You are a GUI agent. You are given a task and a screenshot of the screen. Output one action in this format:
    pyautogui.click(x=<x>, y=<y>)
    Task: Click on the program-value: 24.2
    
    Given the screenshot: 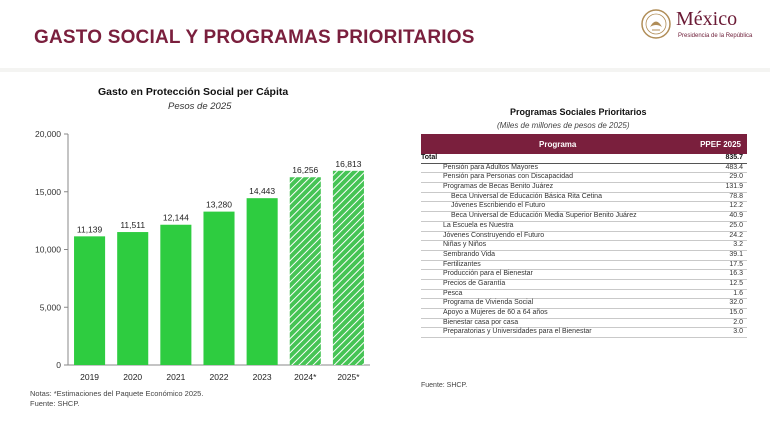 What is the action you would take?
    pyautogui.click(x=736, y=235)
    